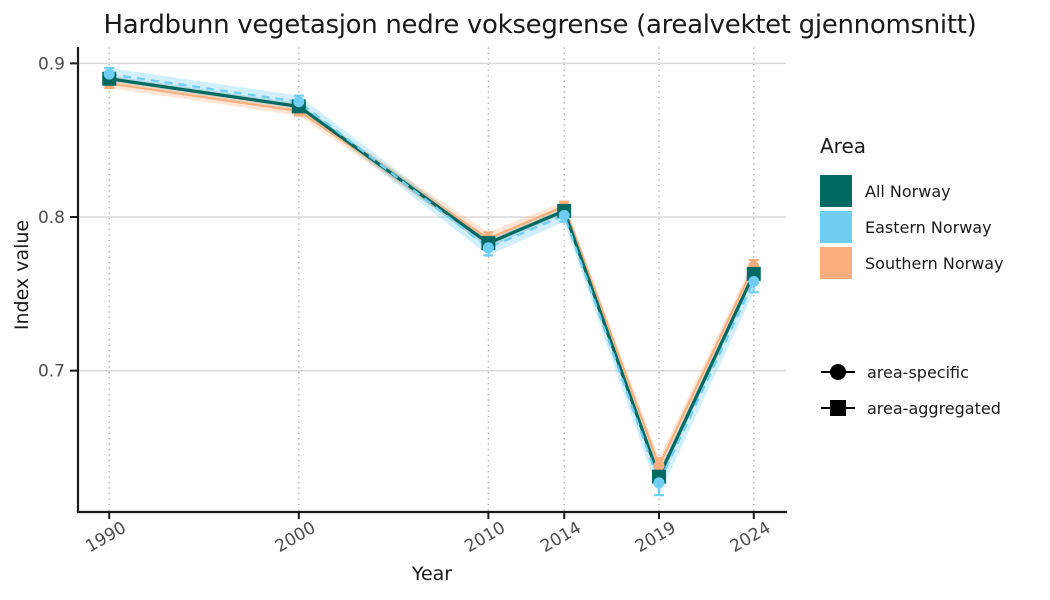  Describe the element at coordinates (51, 218) in the screenshot. I see `y-tick-label: 0.8` at that location.